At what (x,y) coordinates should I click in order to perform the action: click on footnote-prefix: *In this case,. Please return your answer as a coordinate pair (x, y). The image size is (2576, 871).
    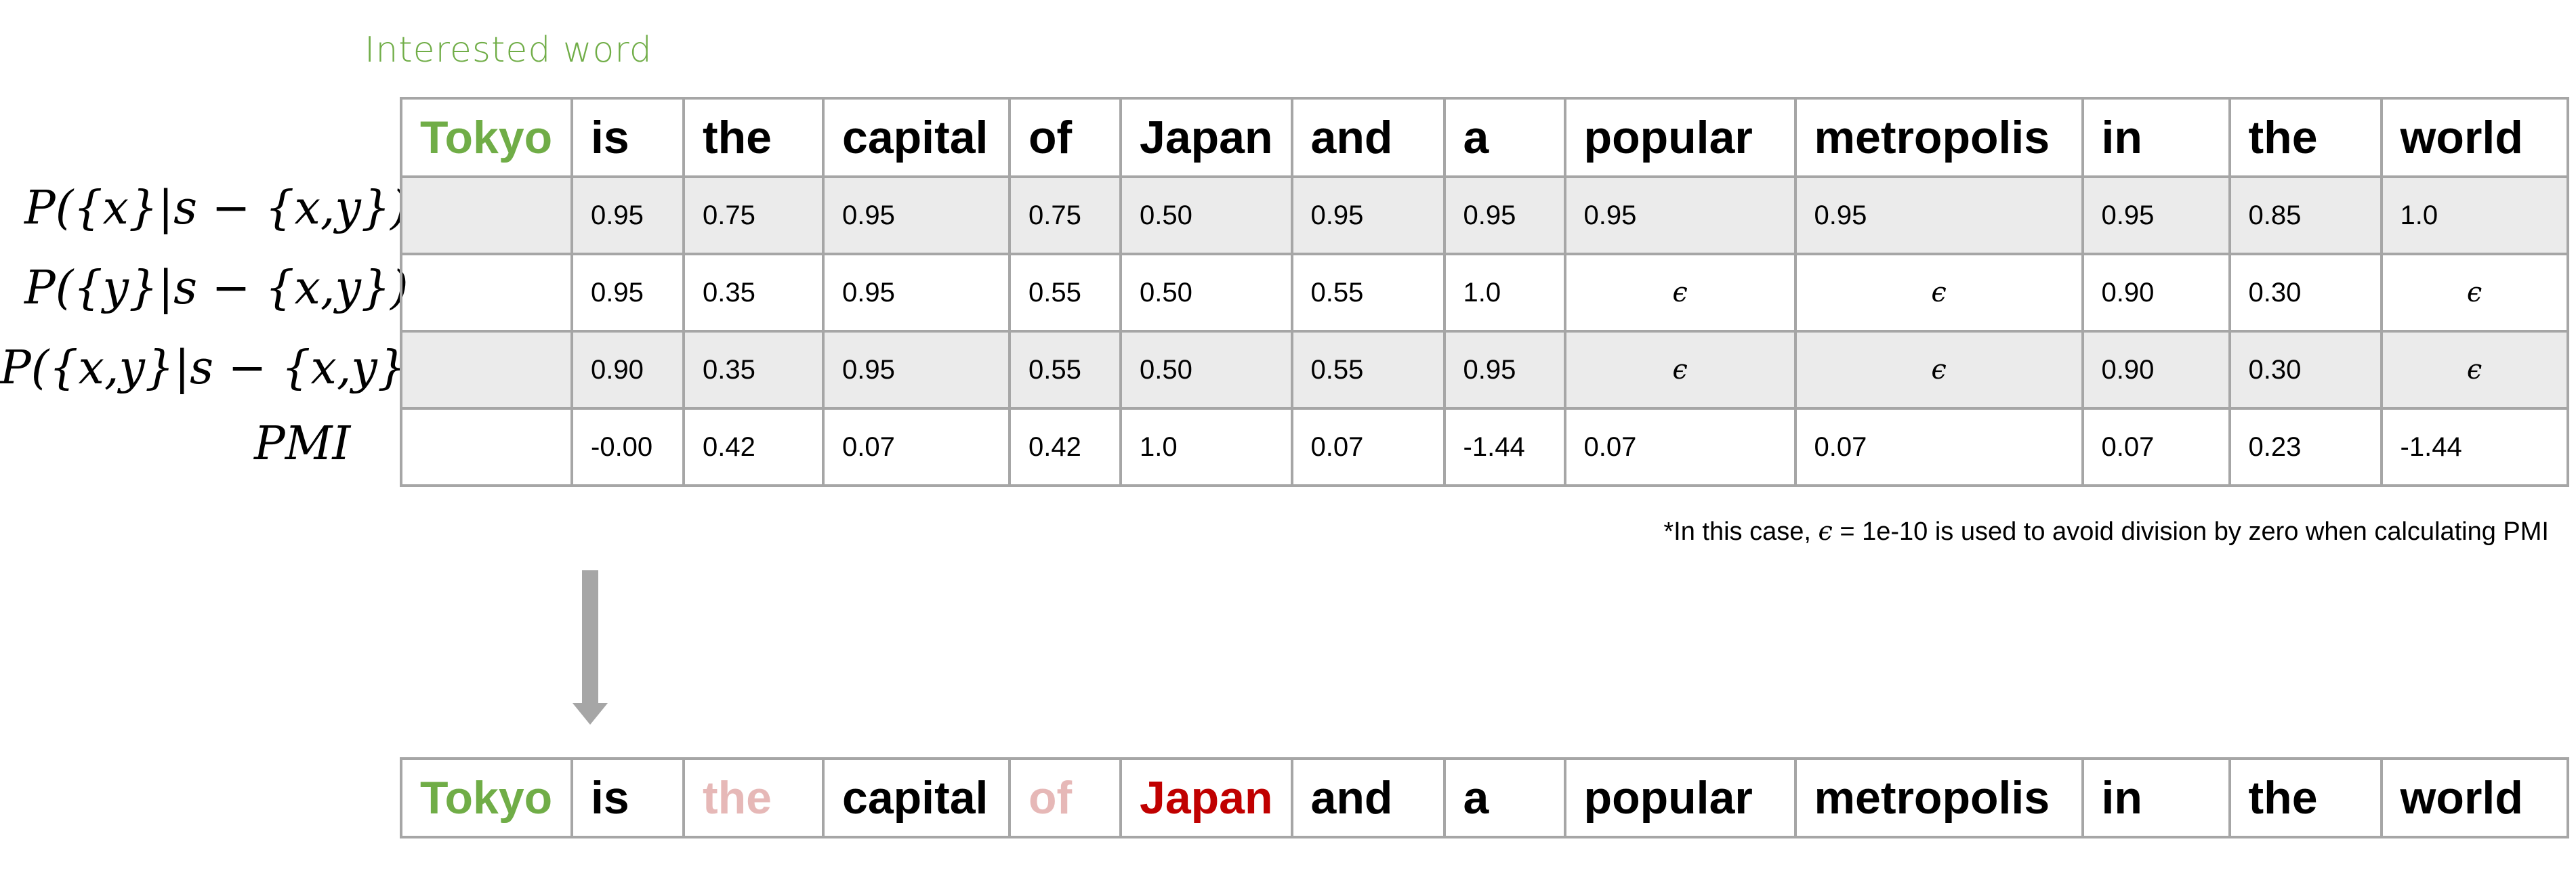
    Looking at the image, I should click on (1741, 531).